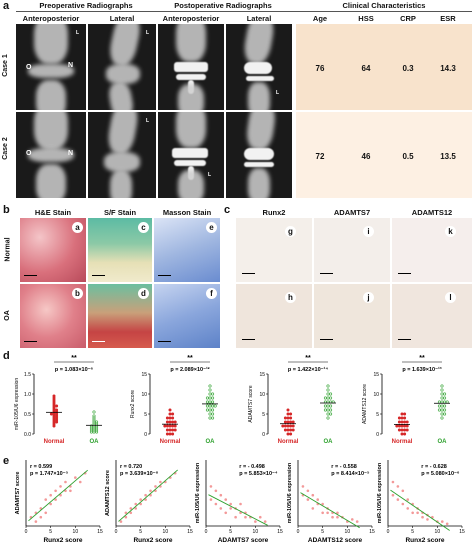  Describe the element at coordinates (352, 250) in the screenshot. I see `ihc-adamts7-normal: i` at that location.